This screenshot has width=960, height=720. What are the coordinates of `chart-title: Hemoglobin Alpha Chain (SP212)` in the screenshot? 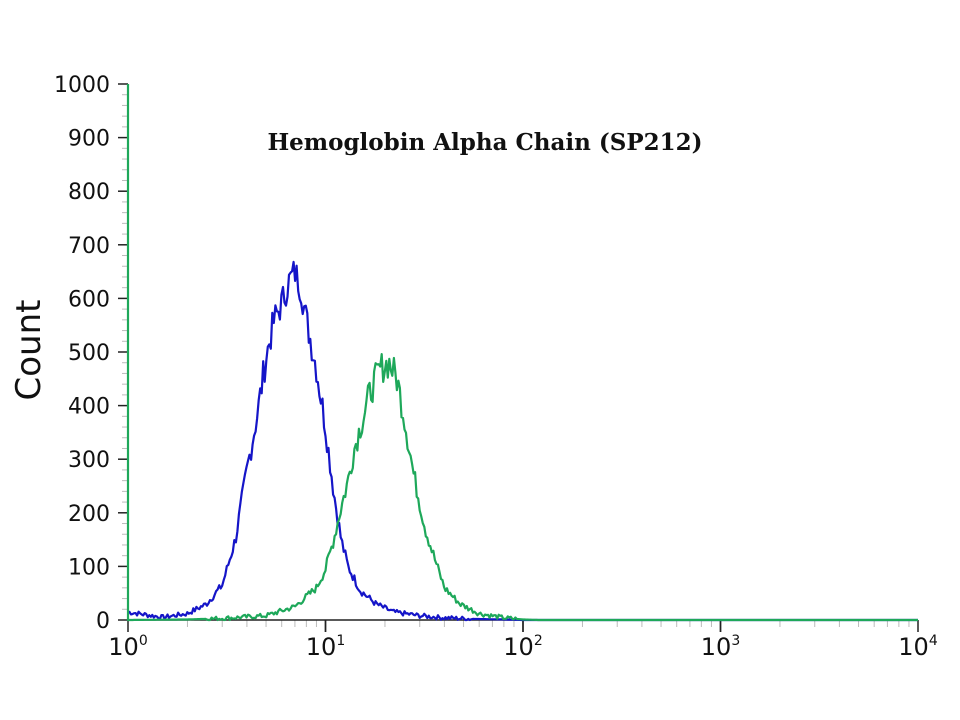 It's located at (484, 142).